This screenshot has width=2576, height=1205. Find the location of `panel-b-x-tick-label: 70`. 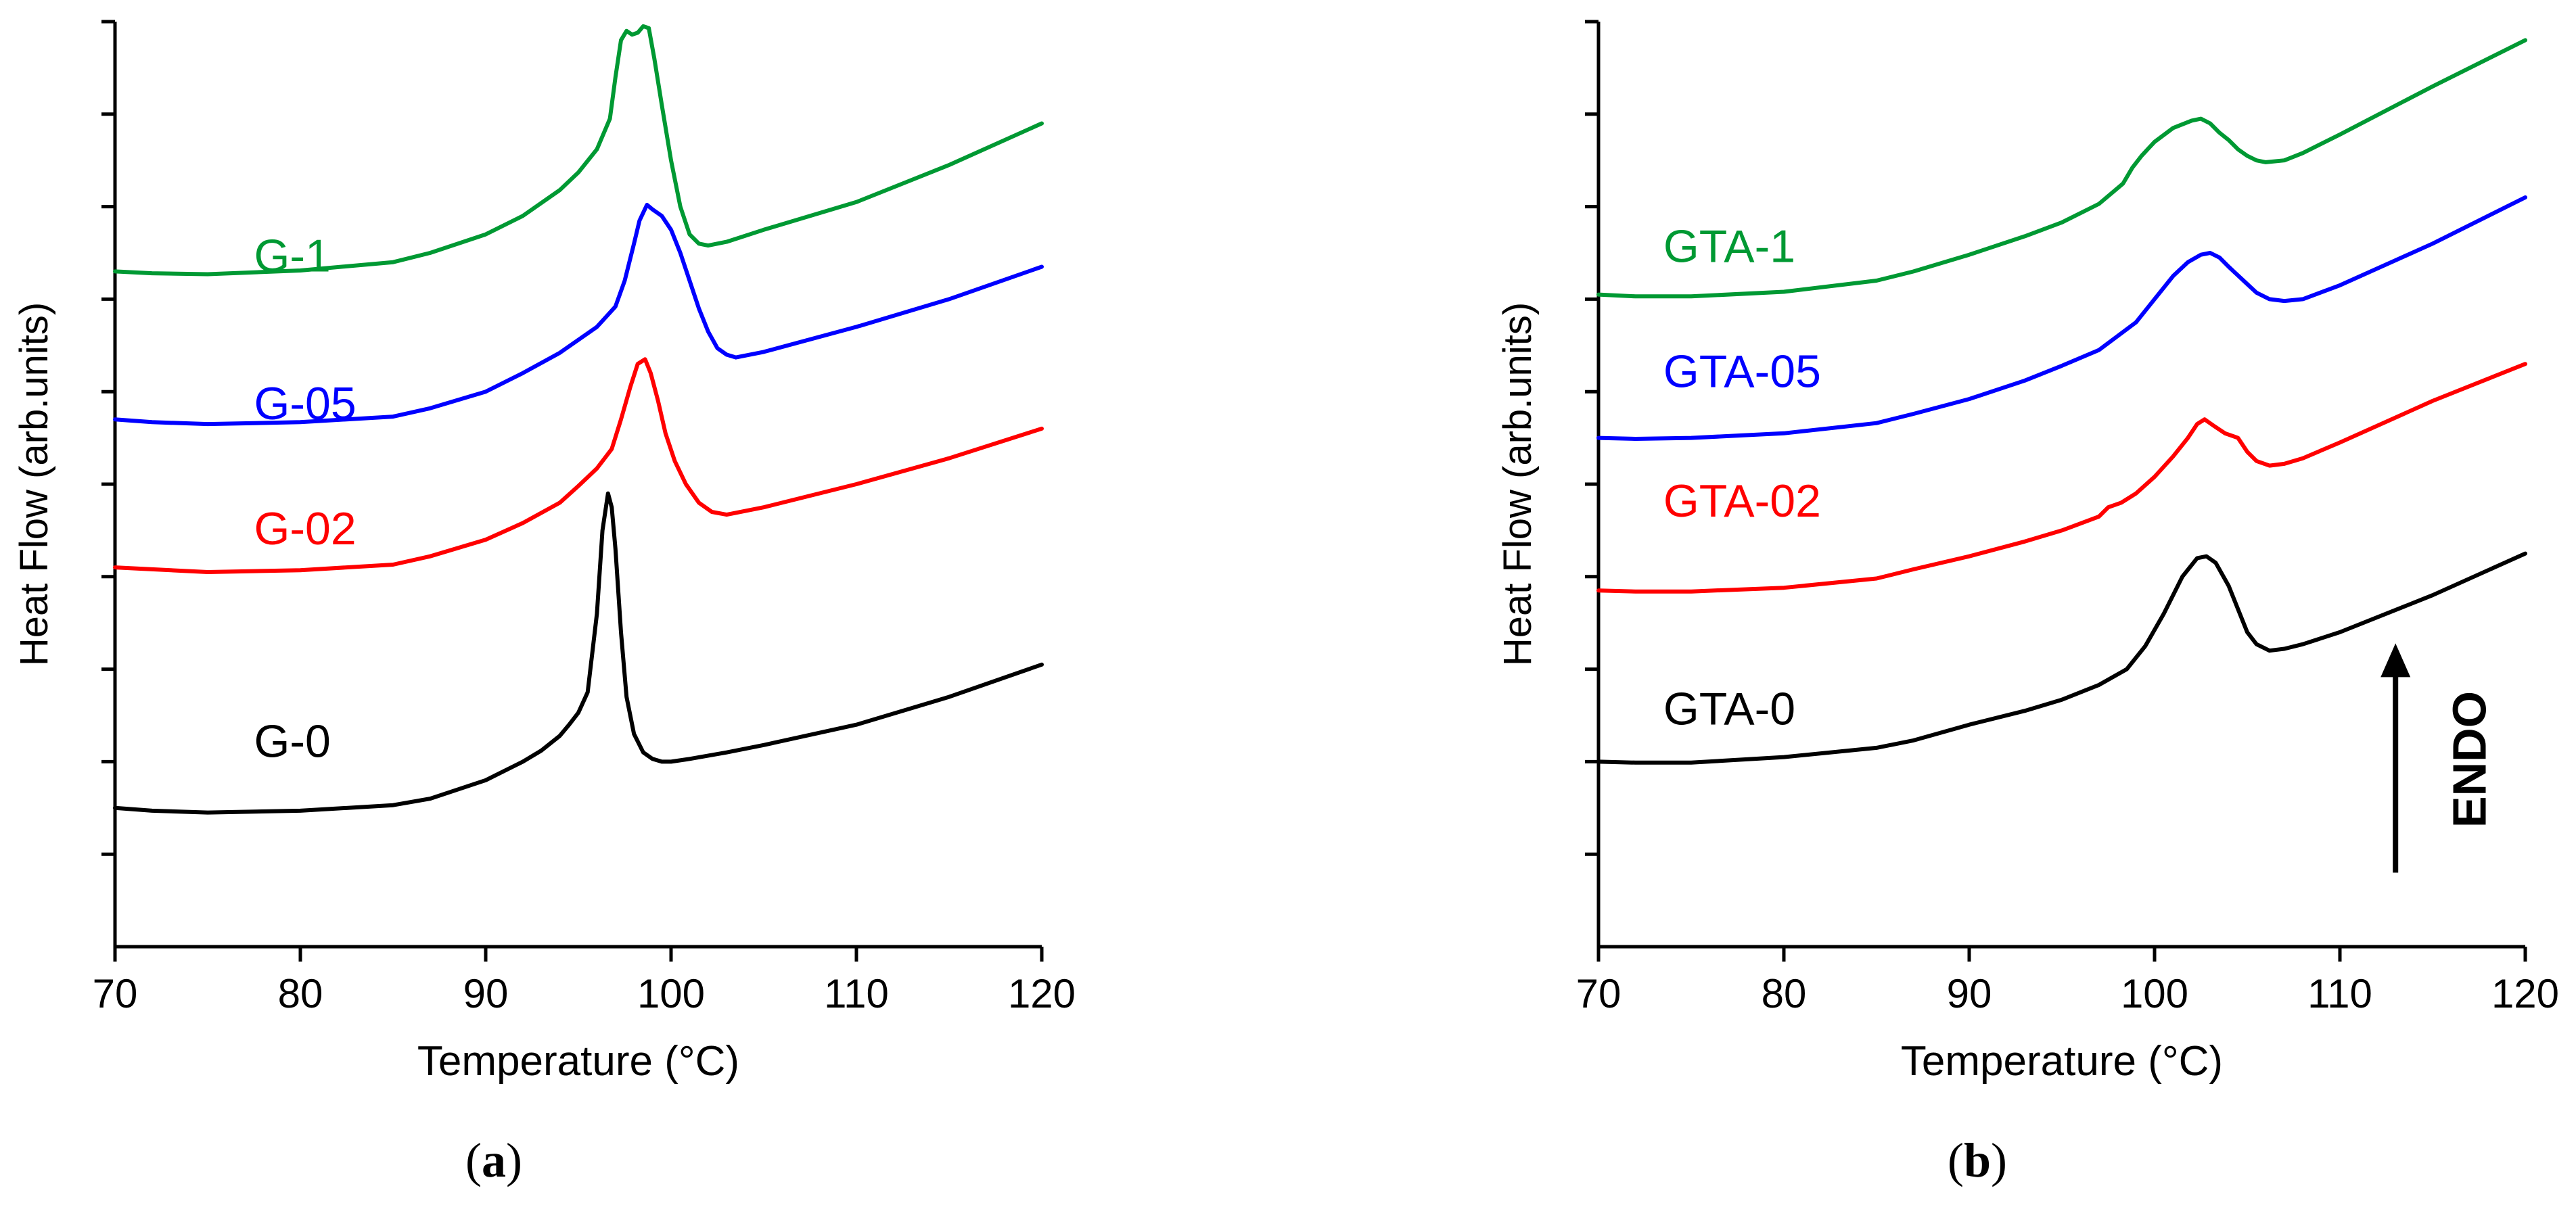

panel-b-x-tick-label: 70 is located at coordinates (1599, 993).